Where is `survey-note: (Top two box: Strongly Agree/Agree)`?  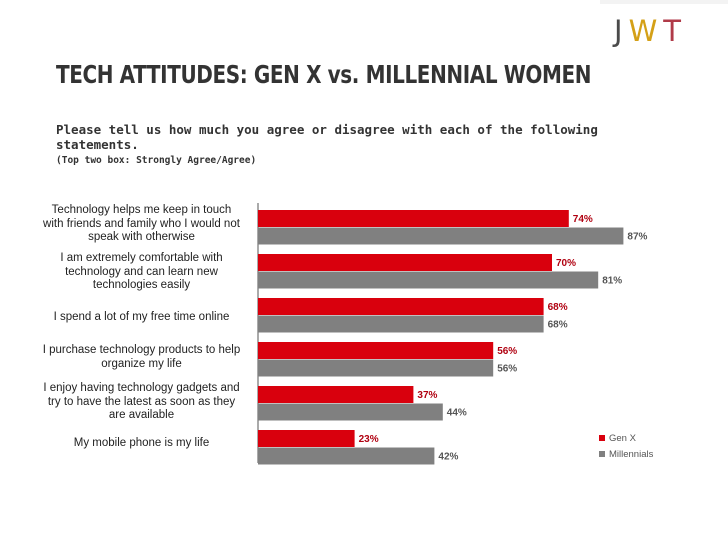
survey-note: (Top two box: Strongly Agree/Agree) is located at coordinates (156, 160).